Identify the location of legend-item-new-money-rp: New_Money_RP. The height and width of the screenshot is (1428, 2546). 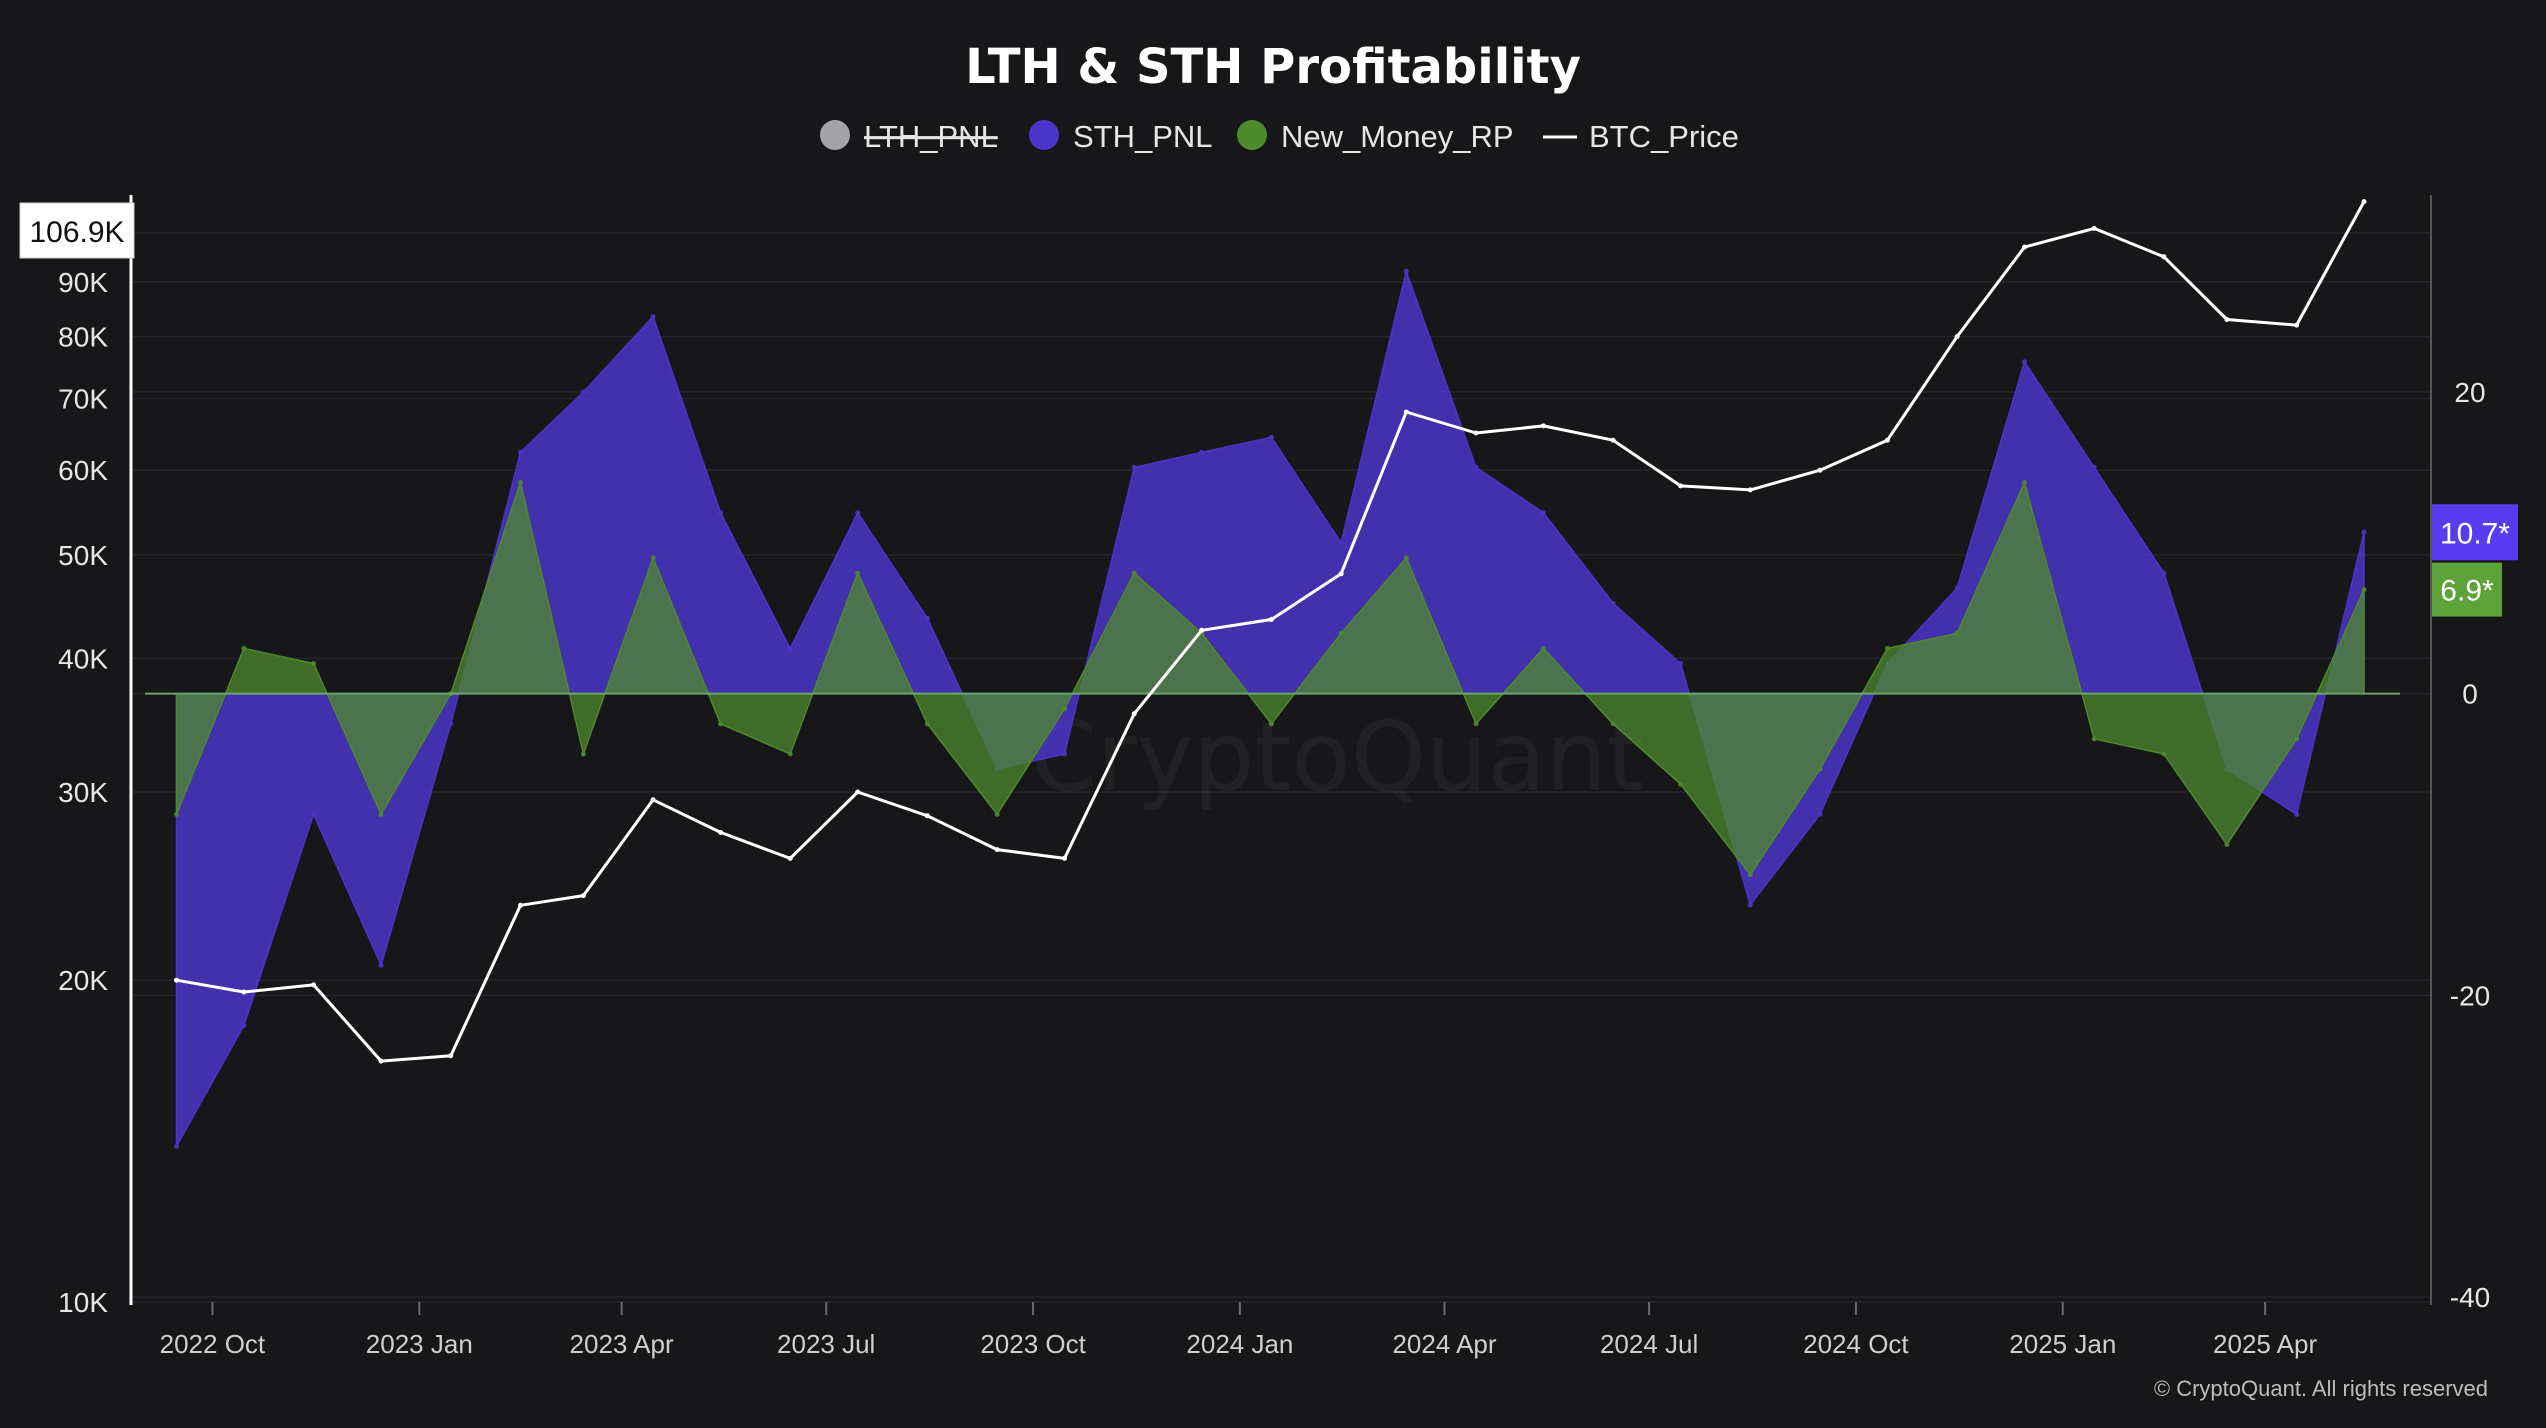
(1375, 136).